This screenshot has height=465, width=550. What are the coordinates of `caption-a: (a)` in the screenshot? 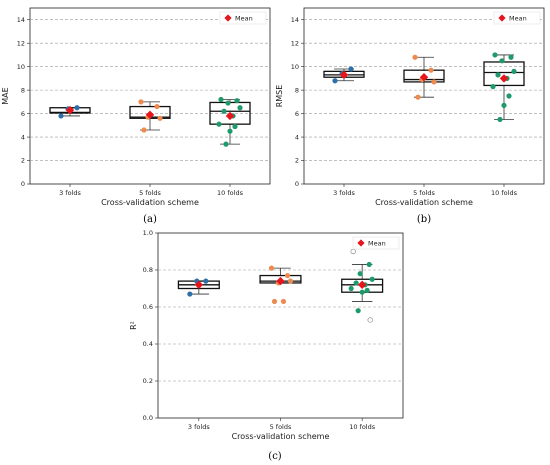 It's located at (150, 219).